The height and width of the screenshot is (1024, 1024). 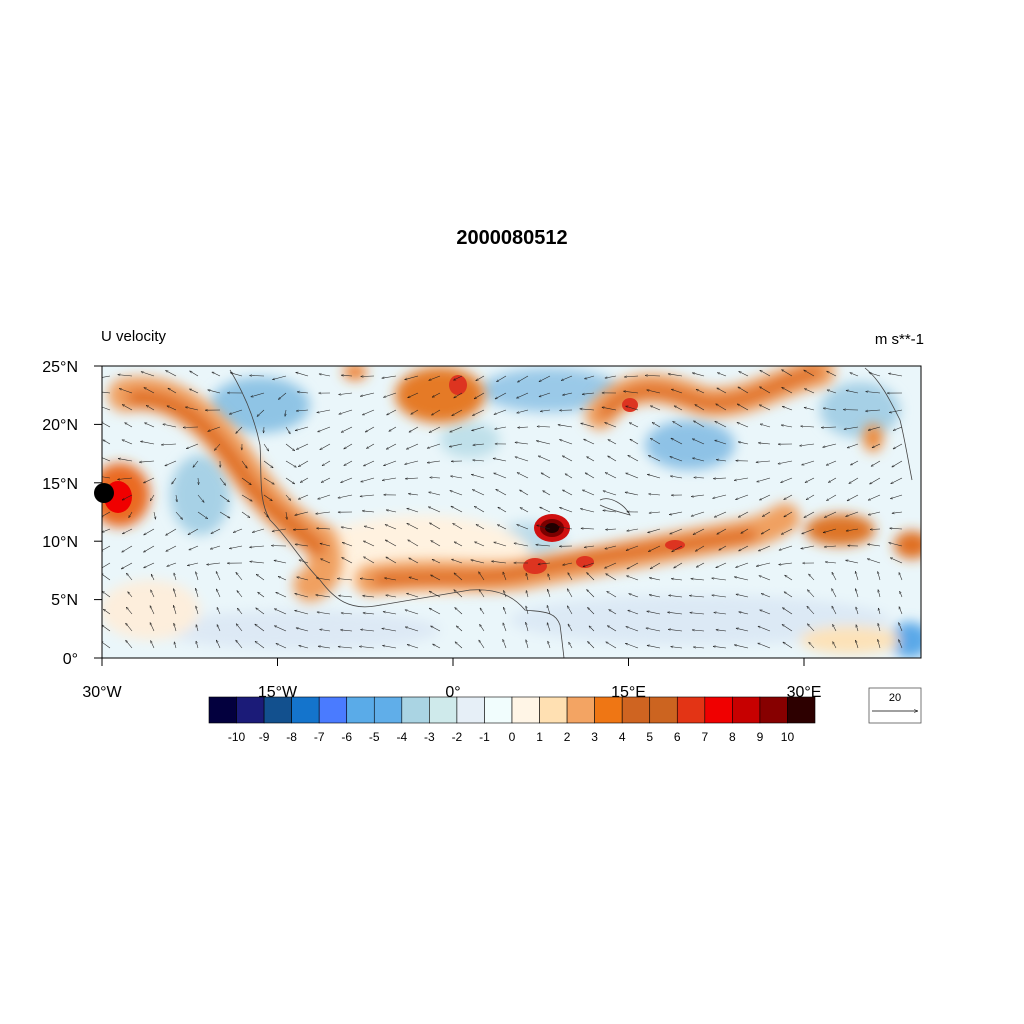 What do you see at coordinates (899, 339) in the screenshot?
I see `units-label: m s**-1` at bounding box center [899, 339].